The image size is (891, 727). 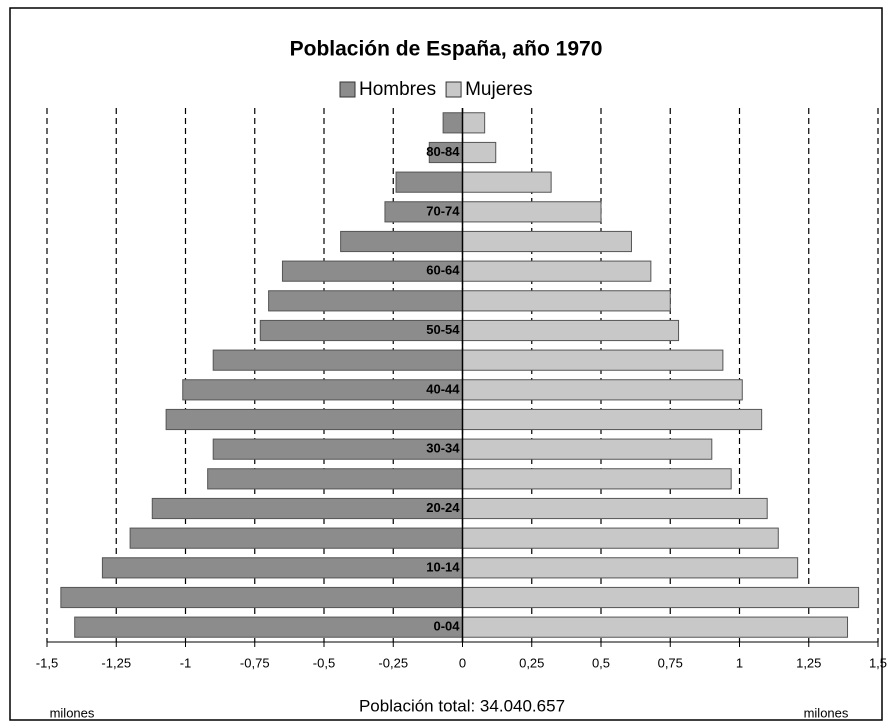 I want to click on category-label: 10-14, so click(x=443, y=566).